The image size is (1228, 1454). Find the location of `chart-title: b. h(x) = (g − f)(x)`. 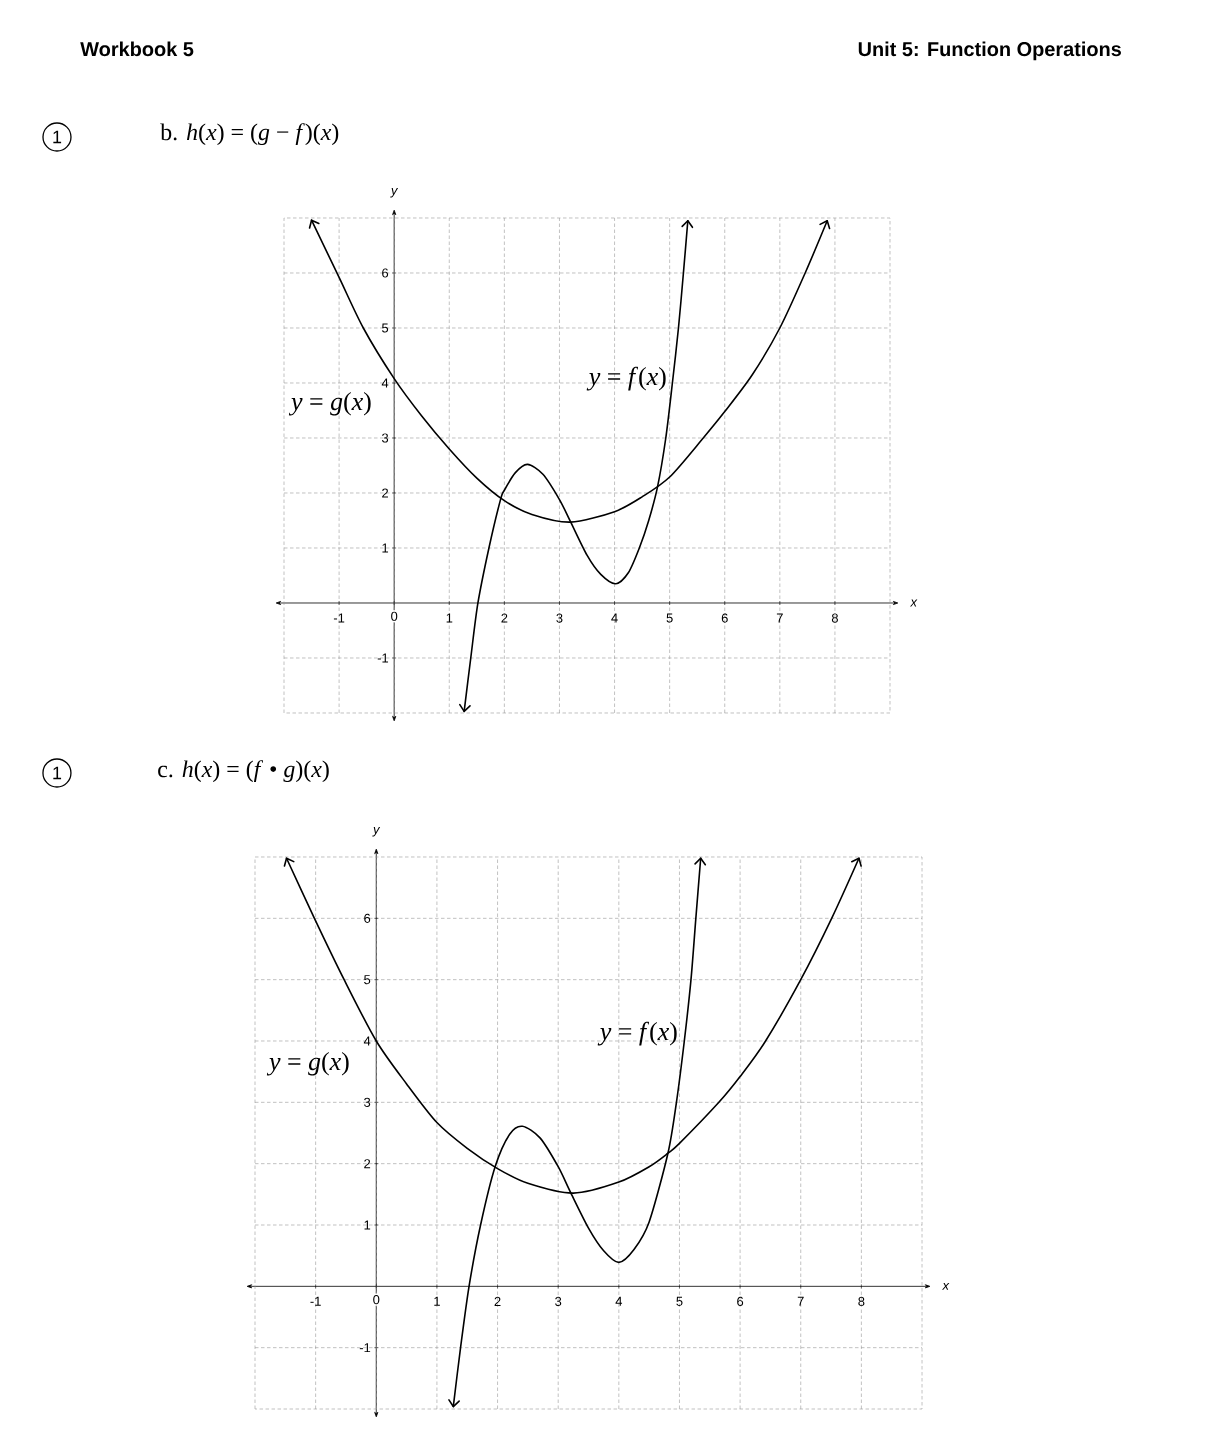

chart-title: b. h(x) = (g − f)(x) is located at coordinates (249, 134).